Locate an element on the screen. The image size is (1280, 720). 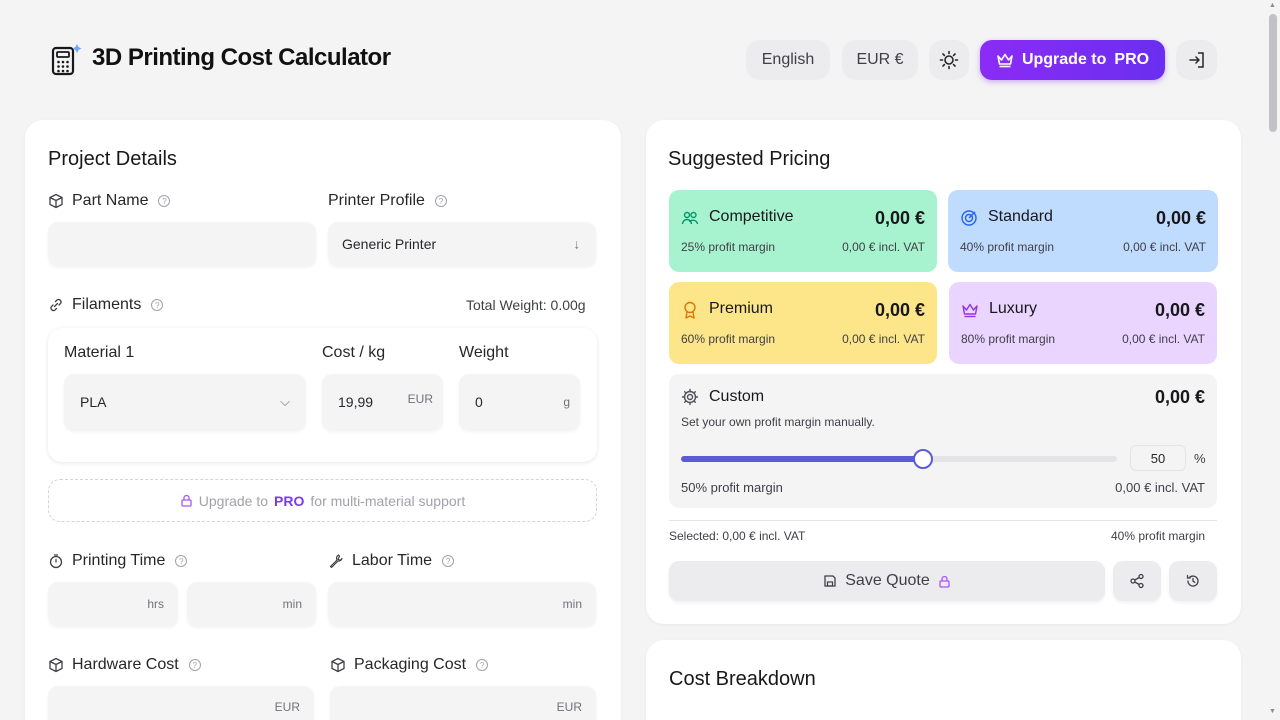
pro-label: PRO is located at coordinates (1132, 59).